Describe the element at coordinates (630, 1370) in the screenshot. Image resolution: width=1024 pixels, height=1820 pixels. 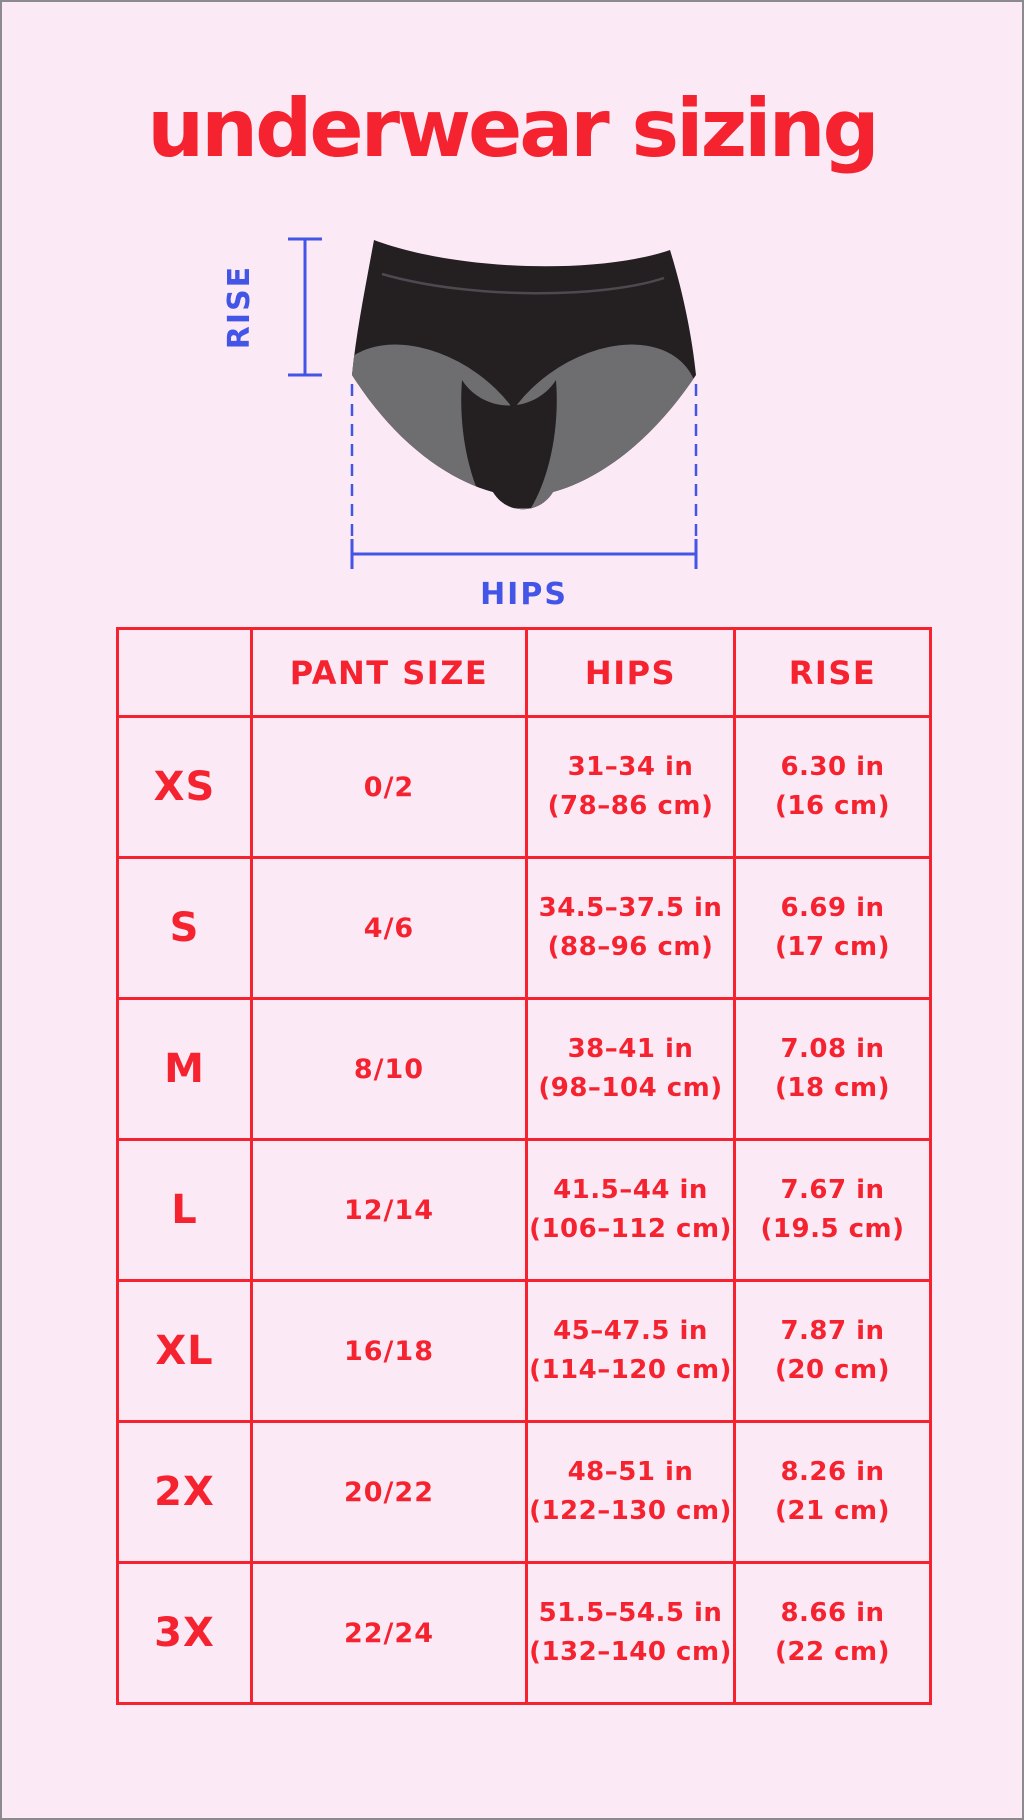
I see `measurement-line: (114–120 cm)` at that location.